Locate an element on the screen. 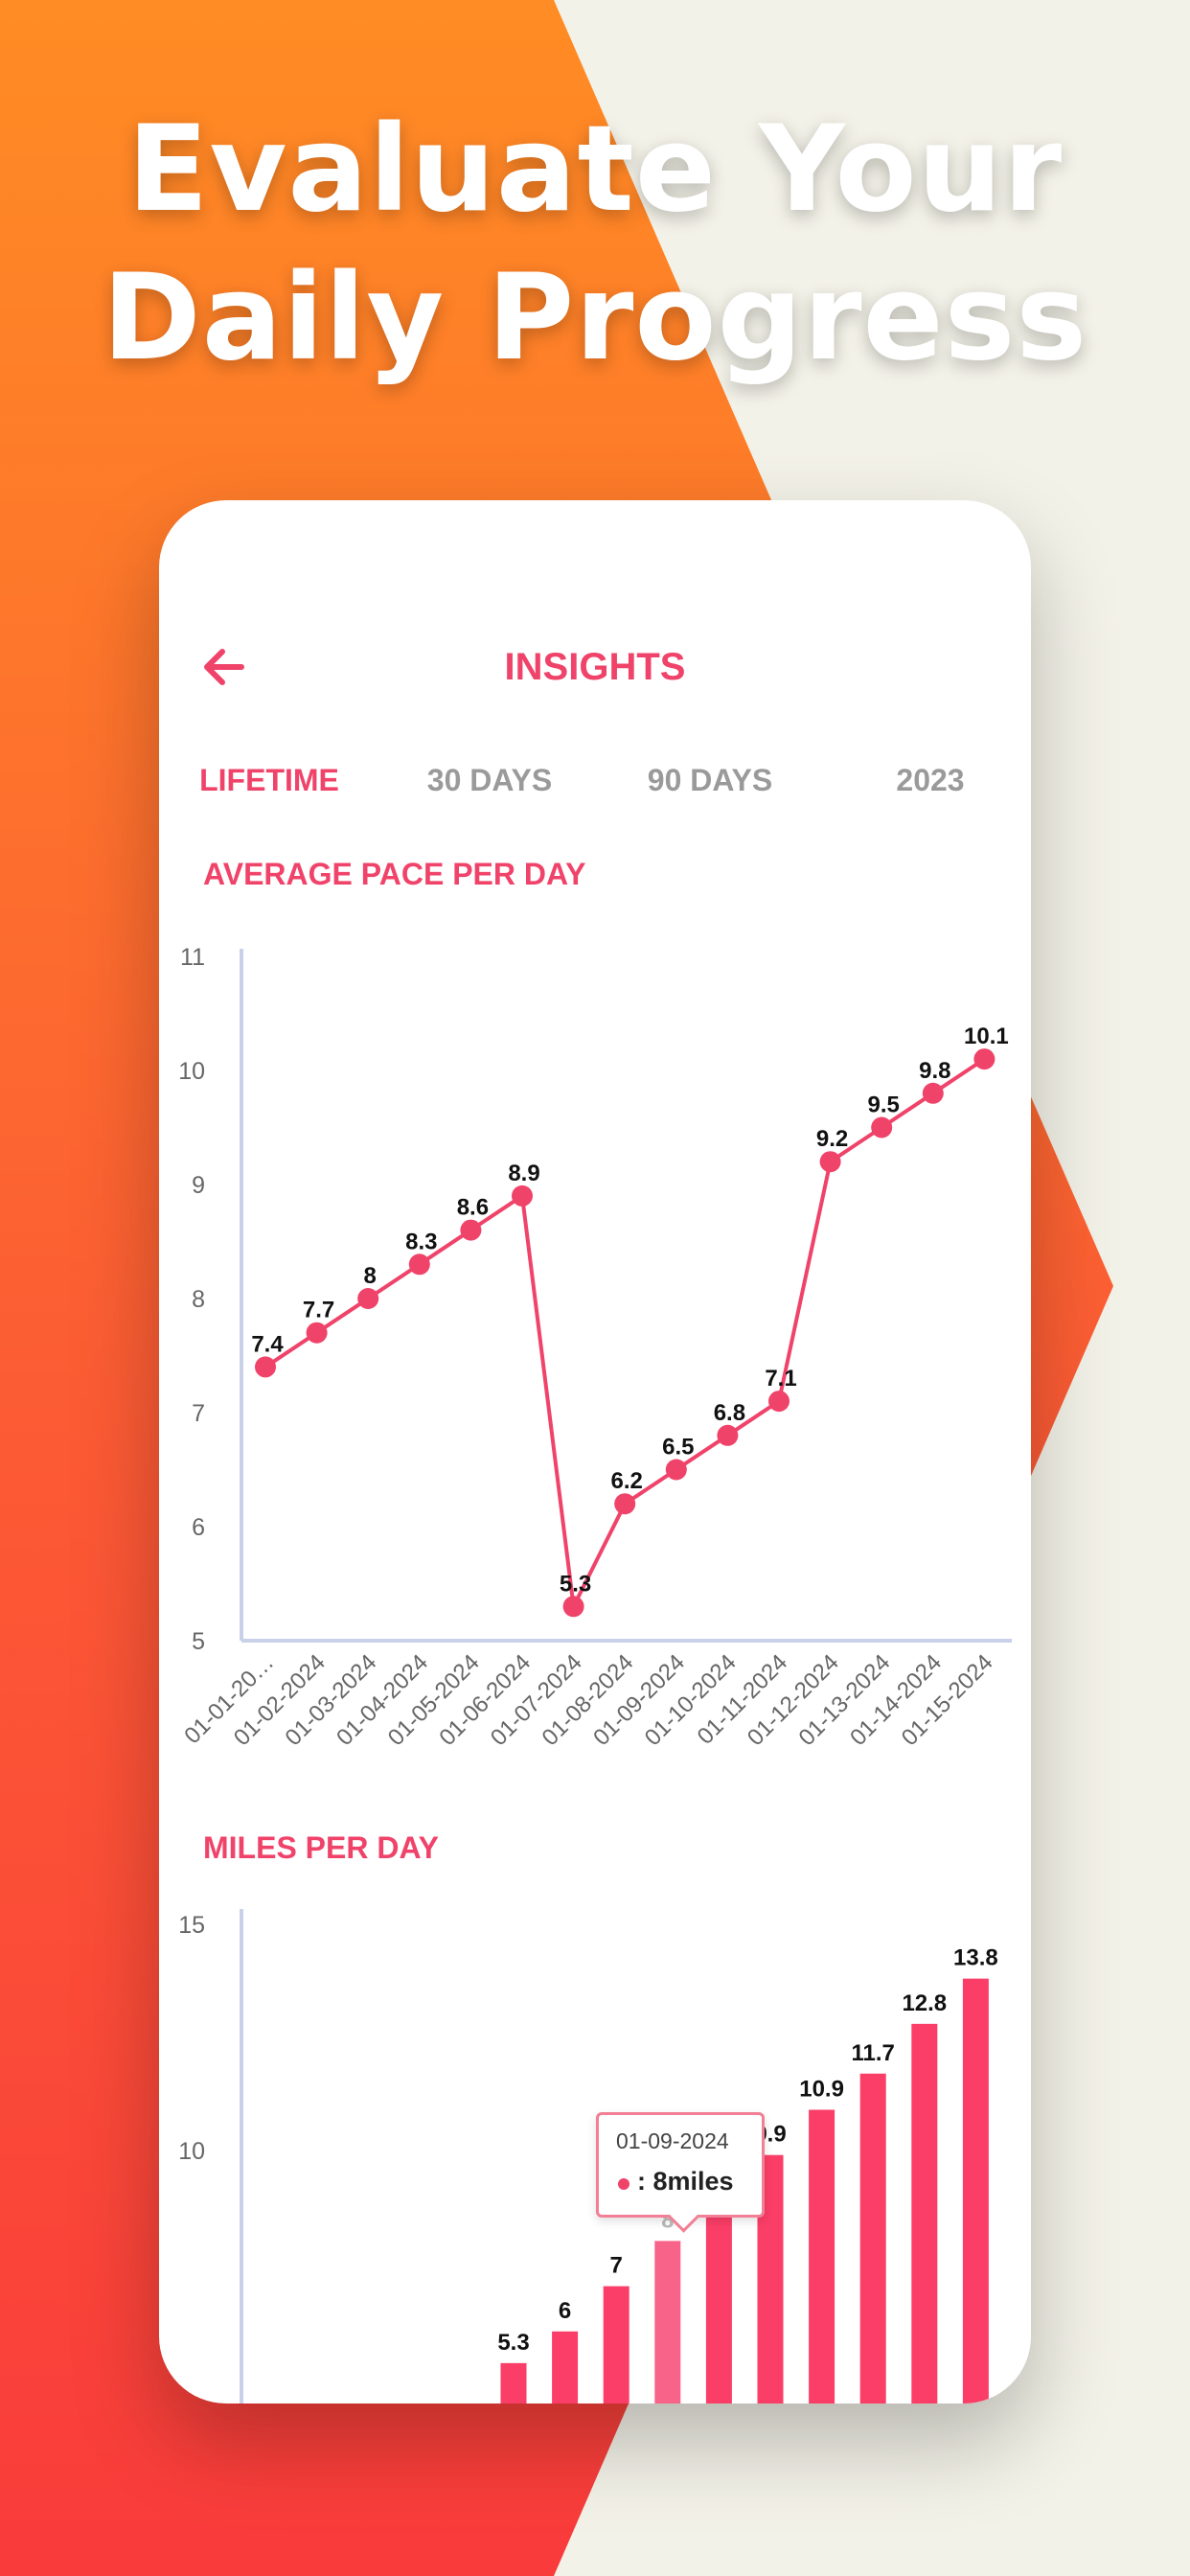 This screenshot has width=1190, height=2576. miles-data-label: 5.3 is located at coordinates (513, 2343).